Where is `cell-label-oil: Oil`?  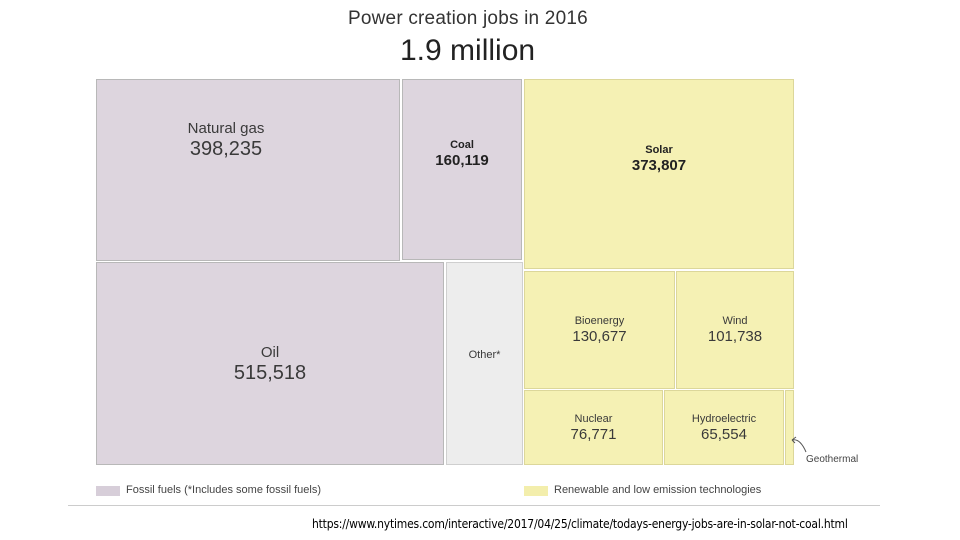
cell-label-oil: Oil is located at coordinates (270, 352).